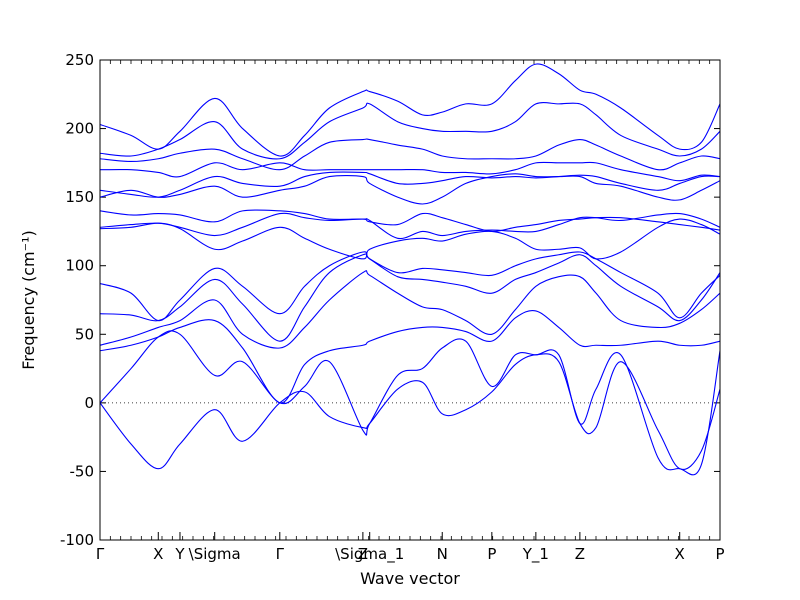 The width and height of the screenshot is (800, 600). What do you see at coordinates (89, 403) in the screenshot?
I see `y-tick-label: 0` at bounding box center [89, 403].